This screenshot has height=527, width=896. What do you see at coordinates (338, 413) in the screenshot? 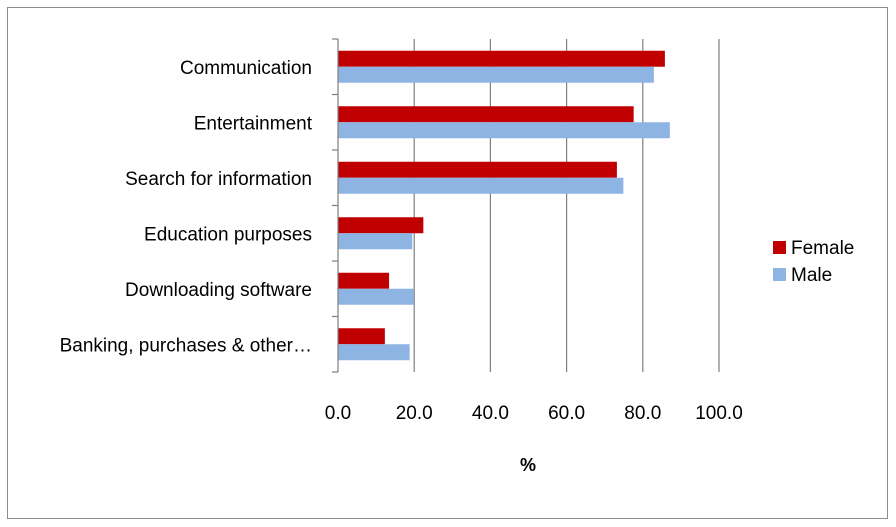
I see `x-tick-label: 0.0` at bounding box center [338, 413].